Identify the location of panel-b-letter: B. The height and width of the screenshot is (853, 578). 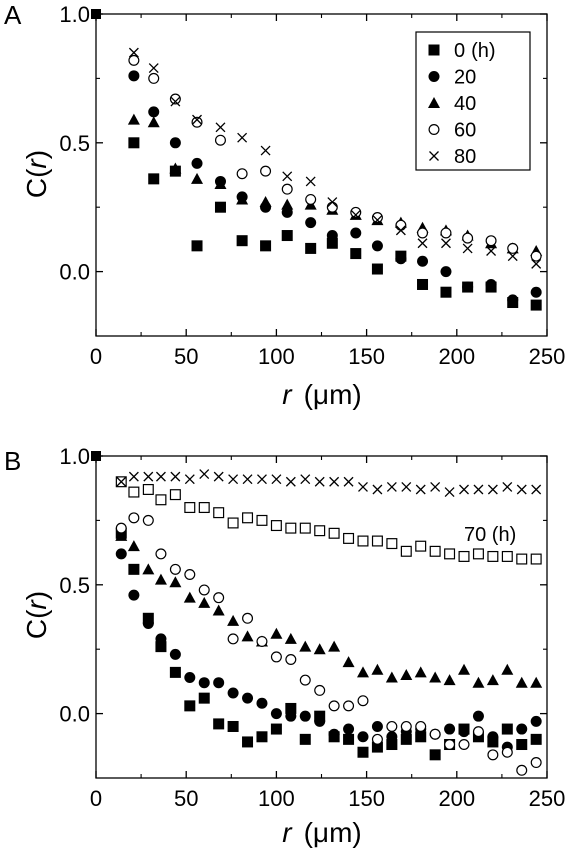
(12, 461).